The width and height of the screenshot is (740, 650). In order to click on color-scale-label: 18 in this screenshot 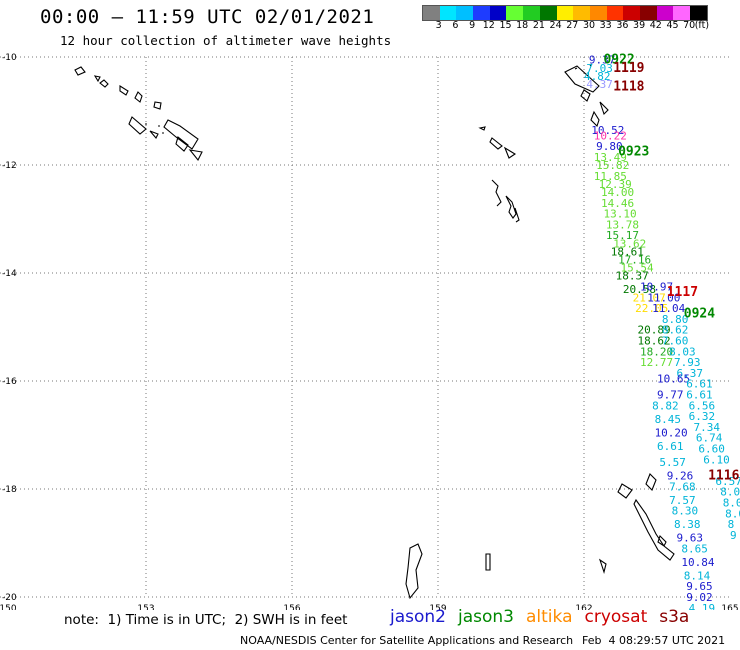, I will do `click(522, 25)`.